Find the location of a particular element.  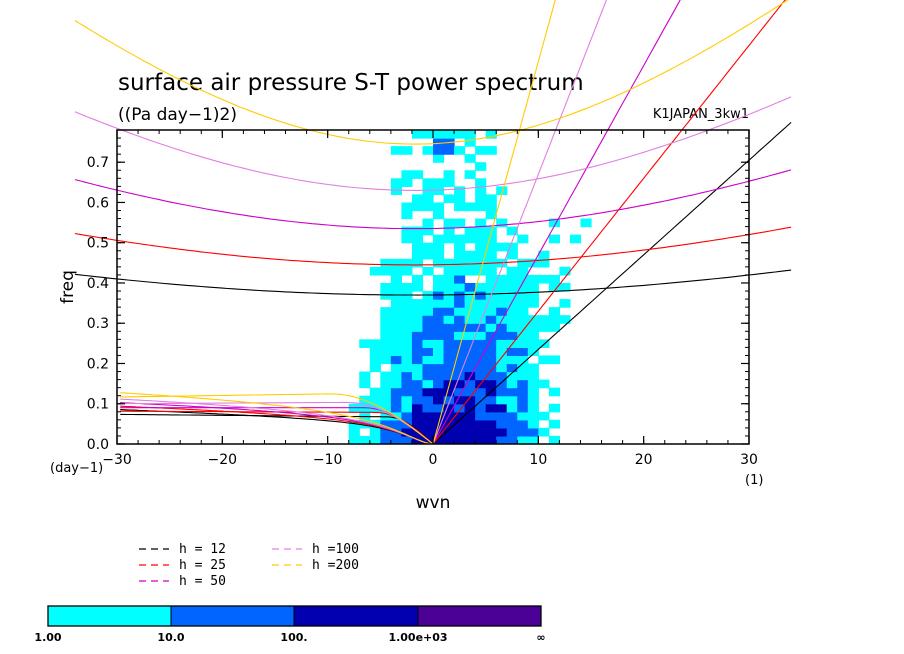

y-tick-label: 0.6 is located at coordinates (98, 203).